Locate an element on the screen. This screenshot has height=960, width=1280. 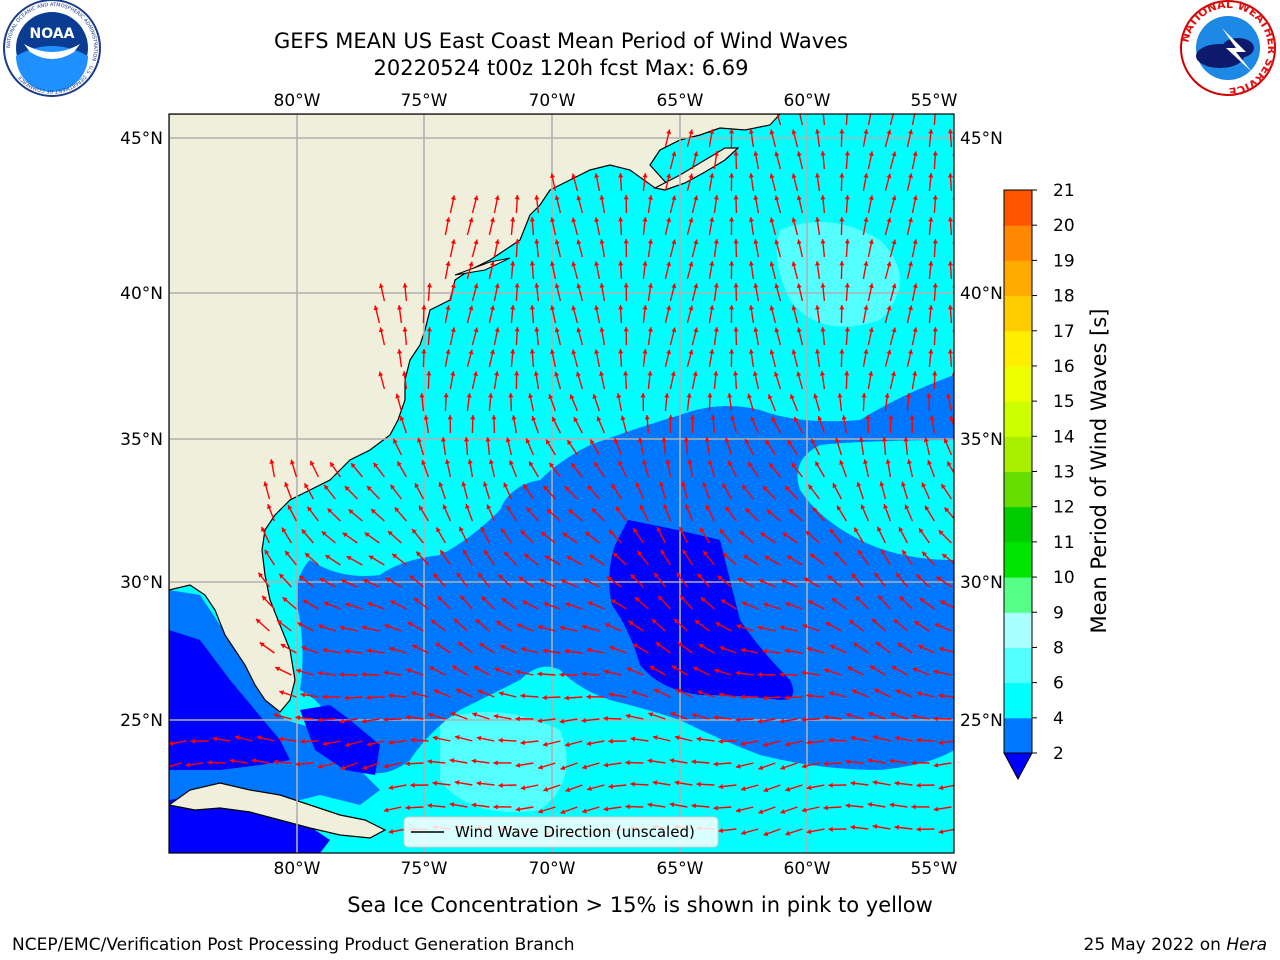
lon-labels-bottom: 80°W 75°W 70°W 65°W 60°W 55°W is located at coordinates (616, 869).